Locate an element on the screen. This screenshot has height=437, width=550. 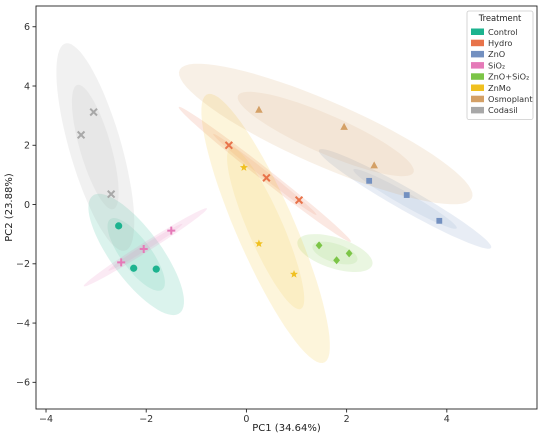
region-outer-zno is located at coordinates (405, 199).